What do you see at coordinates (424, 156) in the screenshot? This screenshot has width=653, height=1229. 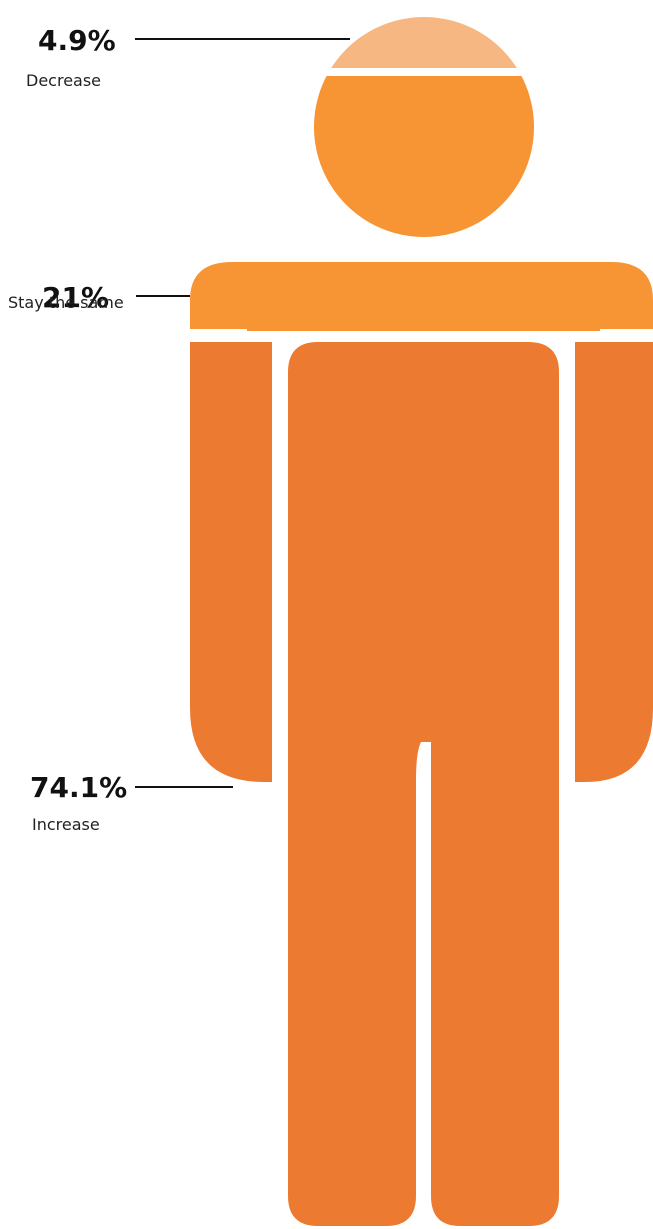 I see `stay-same-head-segment` at bounding box center [424, 156].